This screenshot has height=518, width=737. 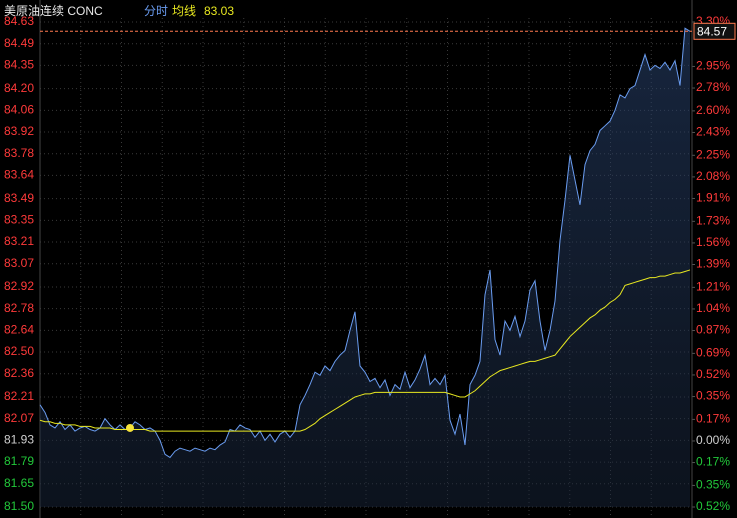 I want to click on y-tick-label: 83.64, so click(x=19, y=175).